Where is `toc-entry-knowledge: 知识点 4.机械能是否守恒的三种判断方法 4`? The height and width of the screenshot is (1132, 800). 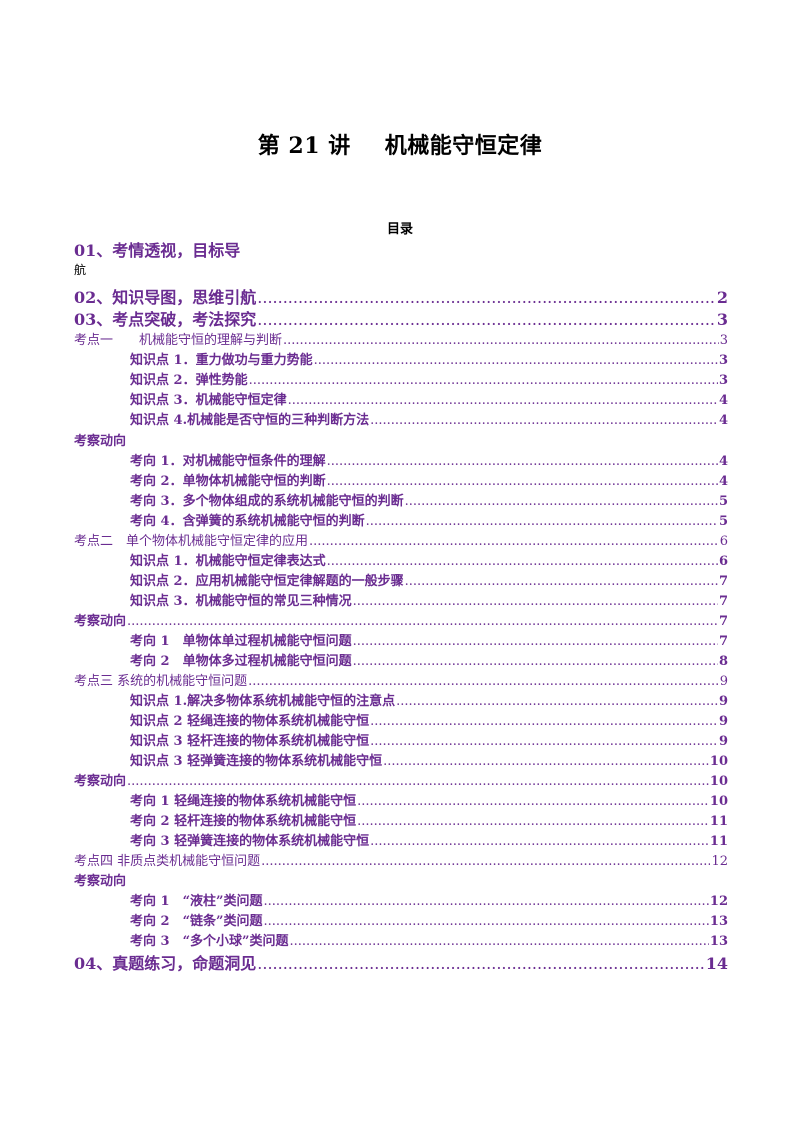 toc-entry-knowledge: 知识点 4.机械能是否守恒的三种判断方法 4 is located at coordinates (429, 418).